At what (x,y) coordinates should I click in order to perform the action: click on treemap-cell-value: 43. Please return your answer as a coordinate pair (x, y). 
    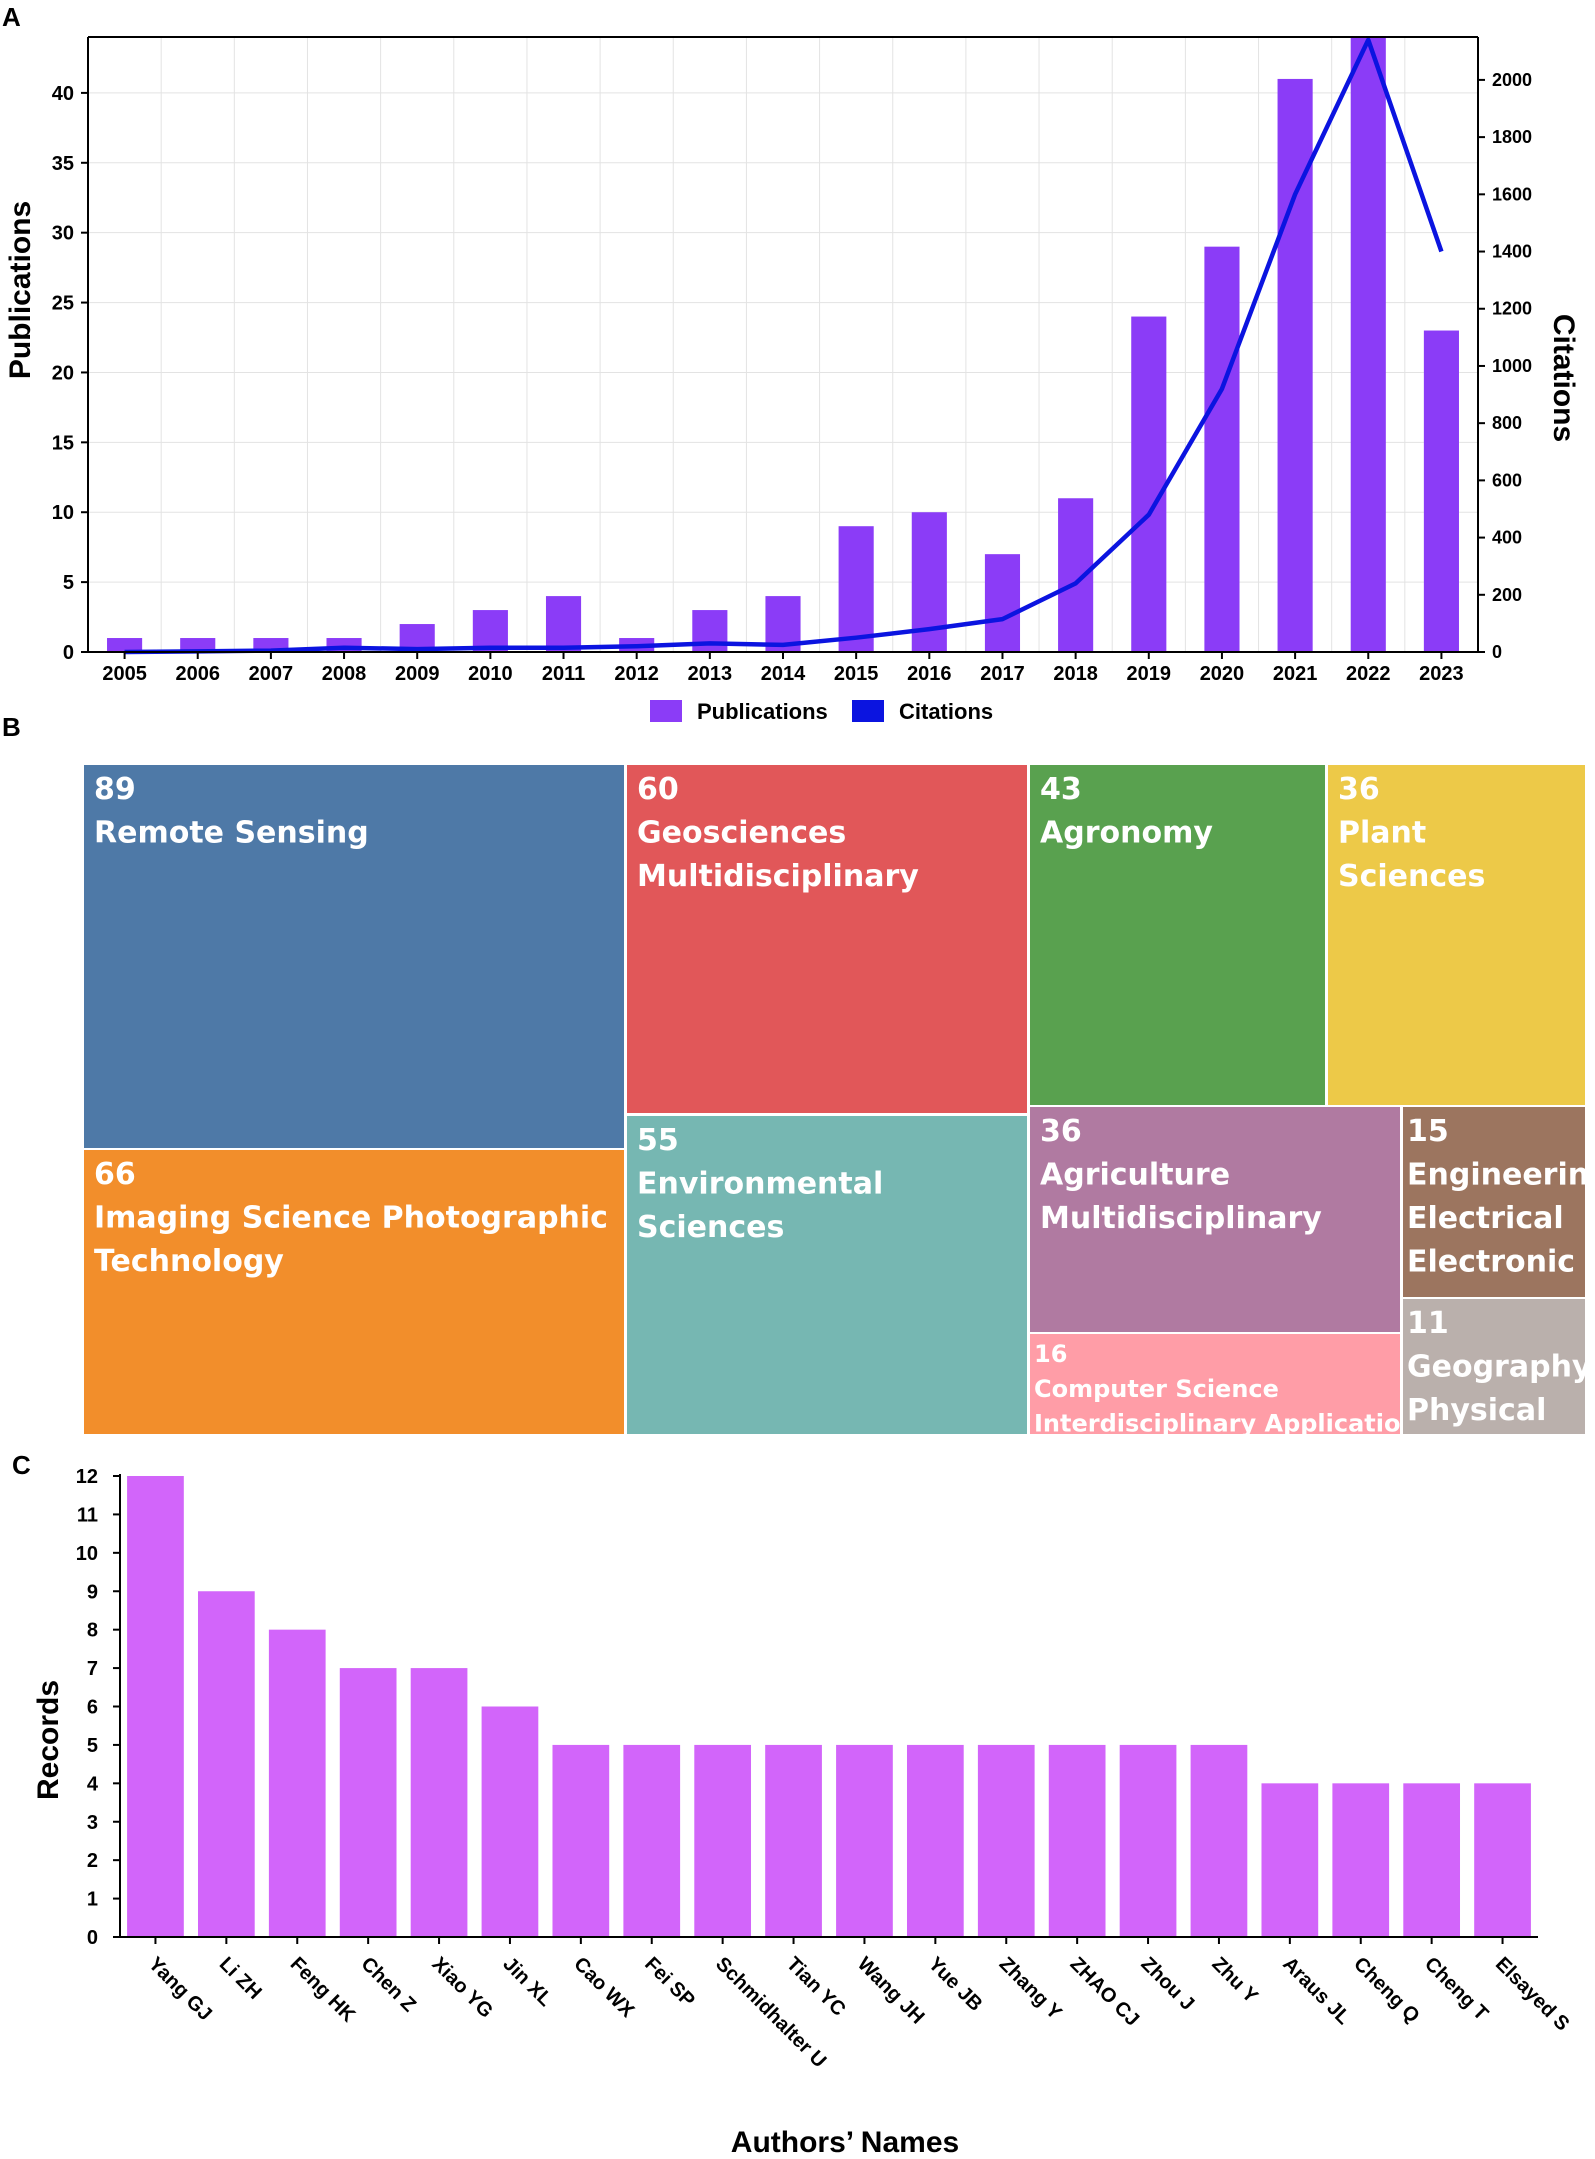
    Looking at the image, I should click on (1061, 789).